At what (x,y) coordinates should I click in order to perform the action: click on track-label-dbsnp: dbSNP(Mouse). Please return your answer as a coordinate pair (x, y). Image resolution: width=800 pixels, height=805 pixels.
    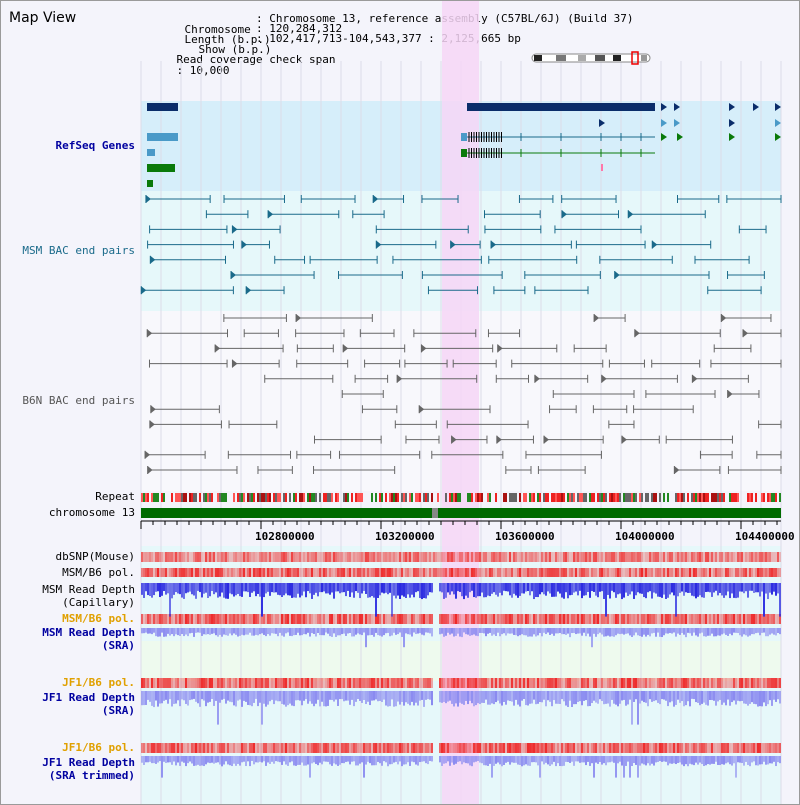
    Looking at the image, I should click on (95, 556).